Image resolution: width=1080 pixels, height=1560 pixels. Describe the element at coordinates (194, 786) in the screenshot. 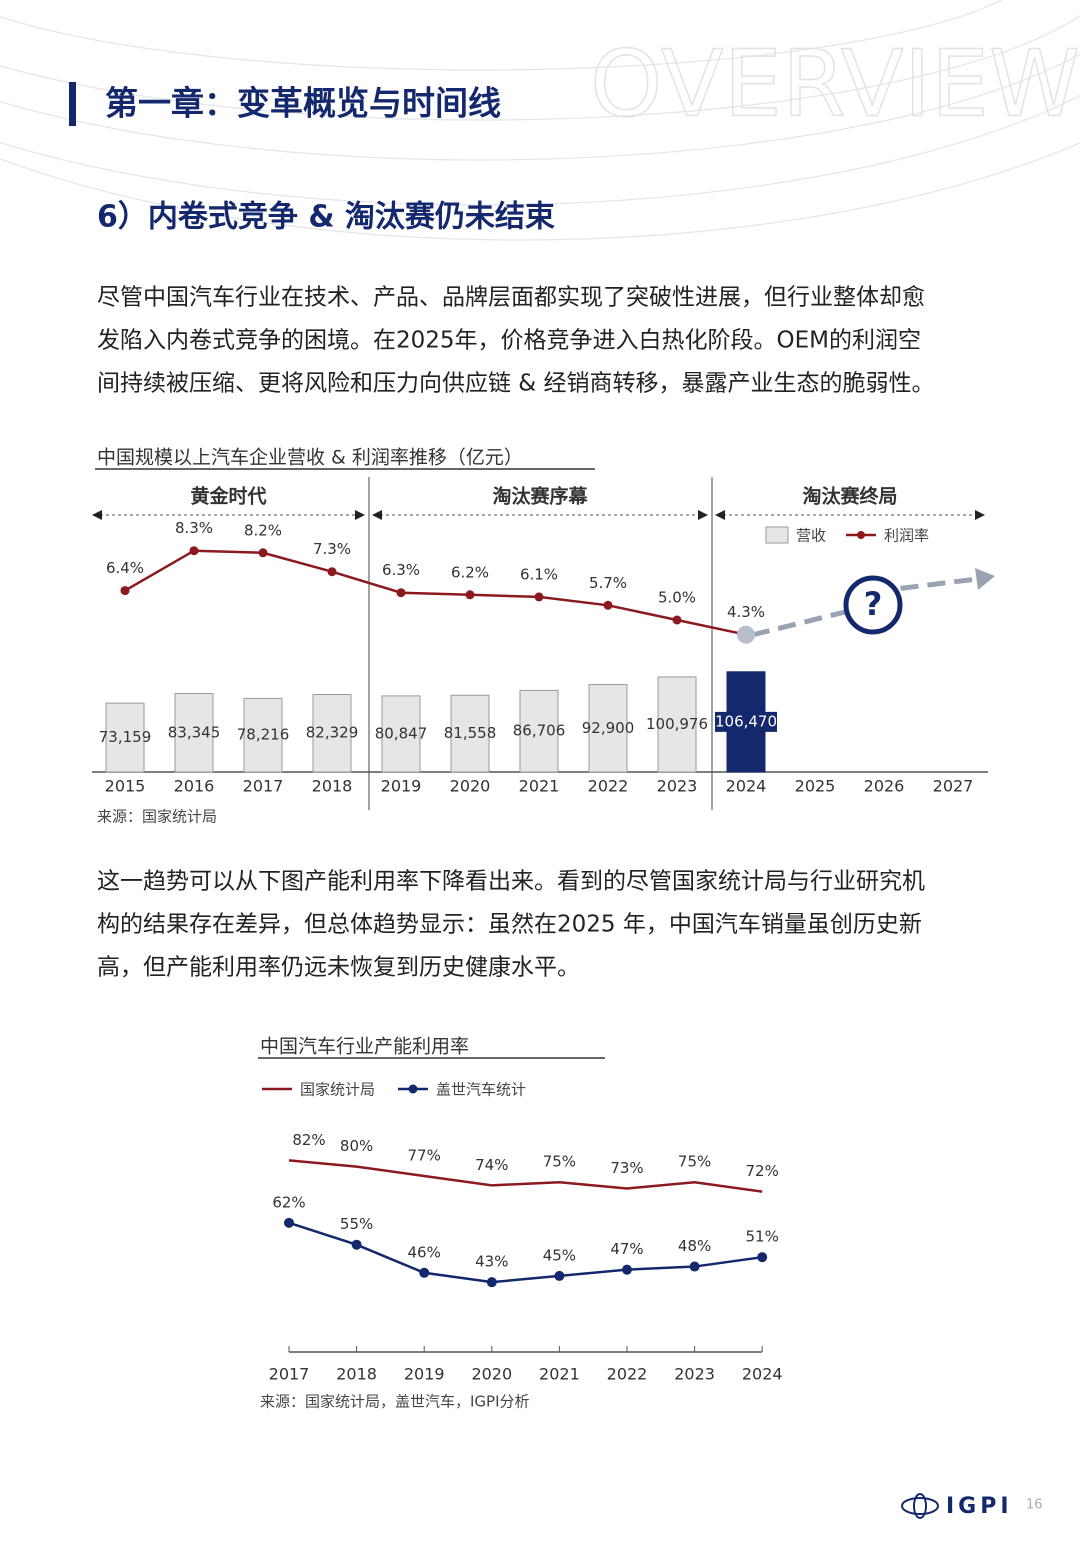

I see `x-tick-label: 2016` at that location.